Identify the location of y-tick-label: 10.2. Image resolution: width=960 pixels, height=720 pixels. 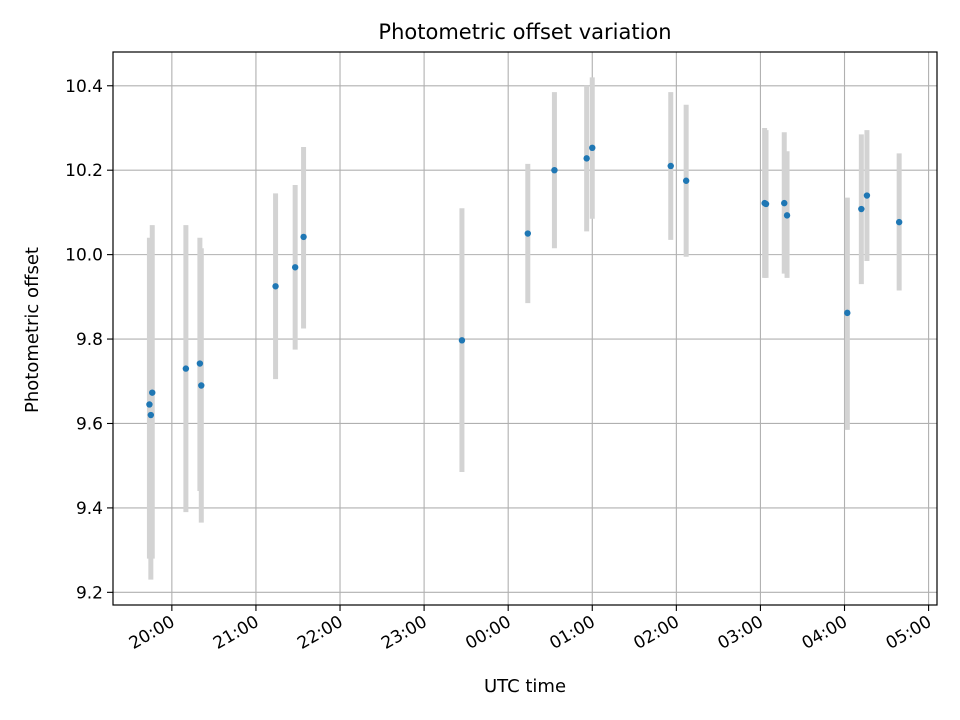
(84, 171).